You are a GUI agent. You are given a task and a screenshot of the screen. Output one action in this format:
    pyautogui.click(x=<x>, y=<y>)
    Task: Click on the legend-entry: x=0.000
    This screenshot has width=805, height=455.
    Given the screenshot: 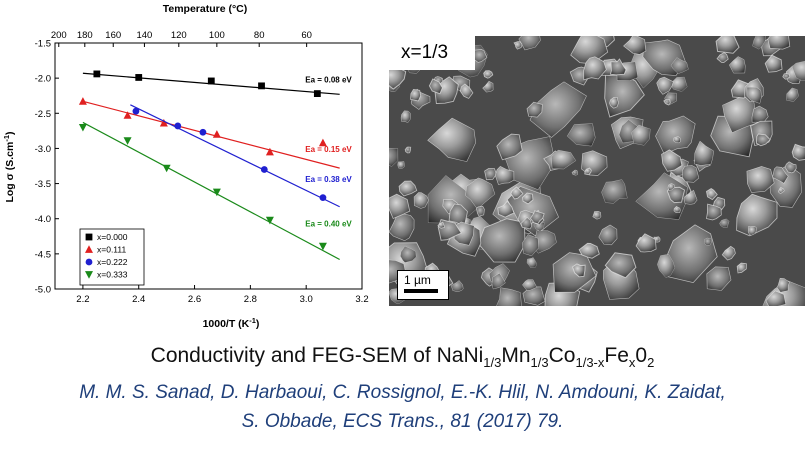 What is the action you would take?
    pyautogui.click(x=112, y=237)
    